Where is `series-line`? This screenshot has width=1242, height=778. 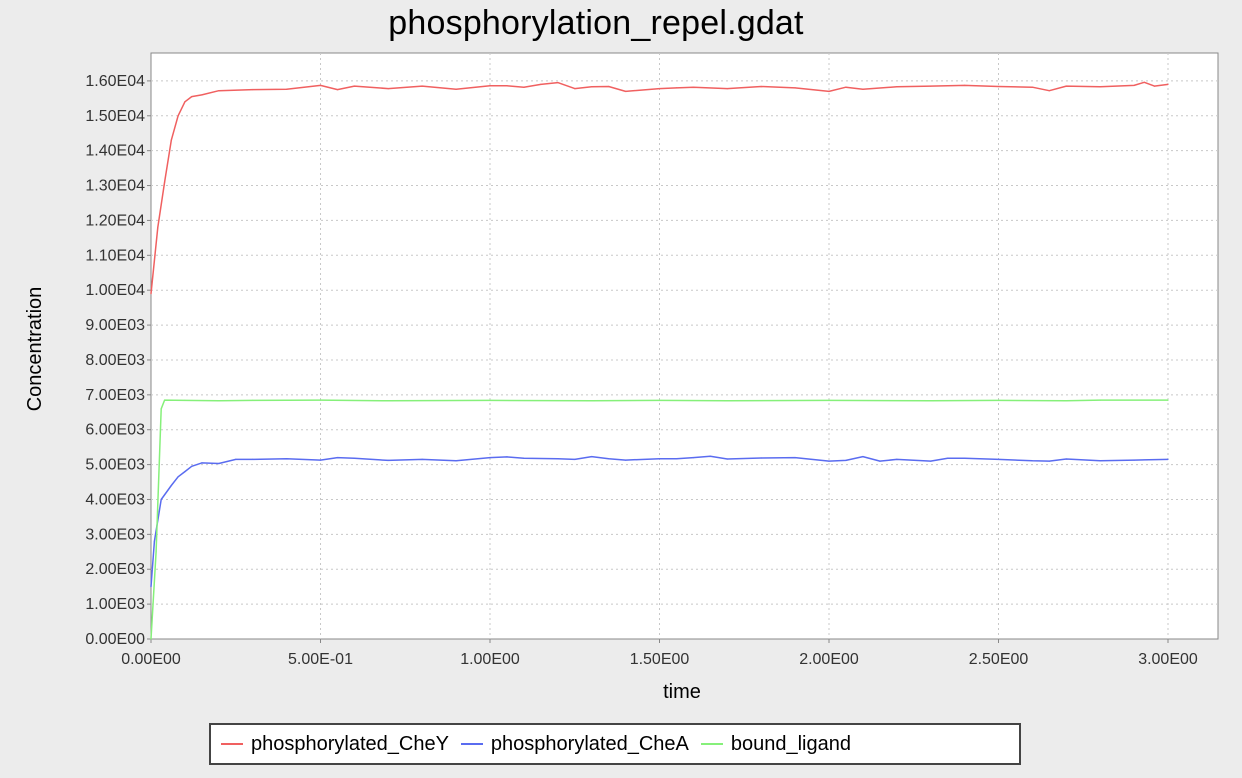
series-line is located at coordinates (659, 521).